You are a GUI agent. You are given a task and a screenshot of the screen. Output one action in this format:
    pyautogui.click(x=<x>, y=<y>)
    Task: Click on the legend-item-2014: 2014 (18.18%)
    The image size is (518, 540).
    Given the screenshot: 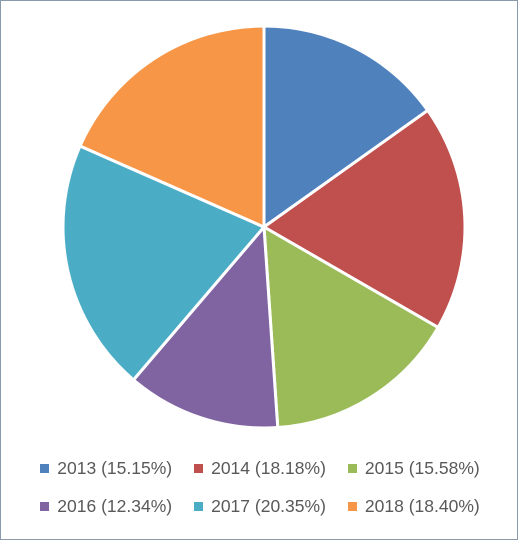 What is the action you would take?
    pyautogui.click(x=260, y=468)
    